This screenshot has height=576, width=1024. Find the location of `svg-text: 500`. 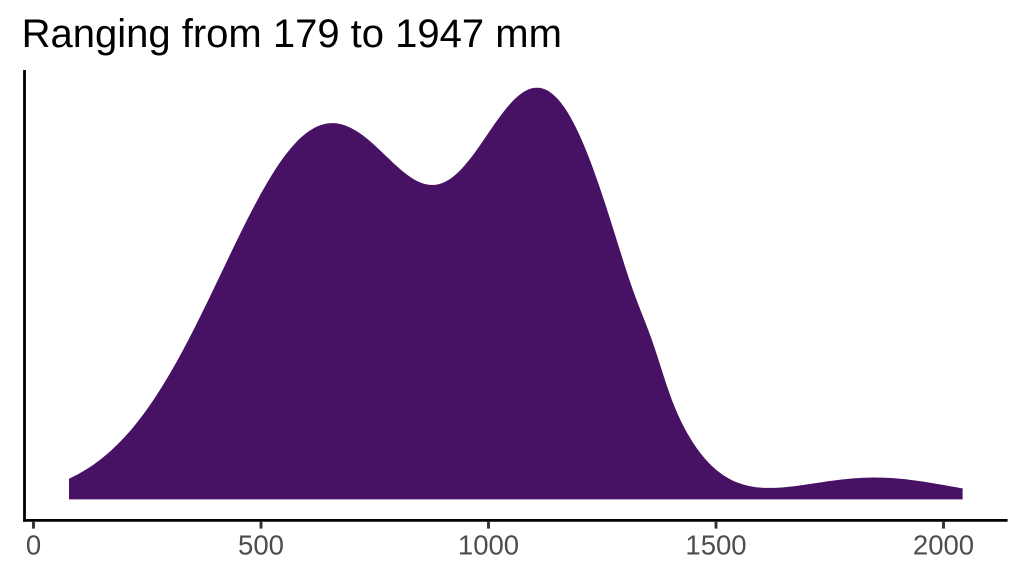

svg-text: 500 is located at coordinates (261, 545).